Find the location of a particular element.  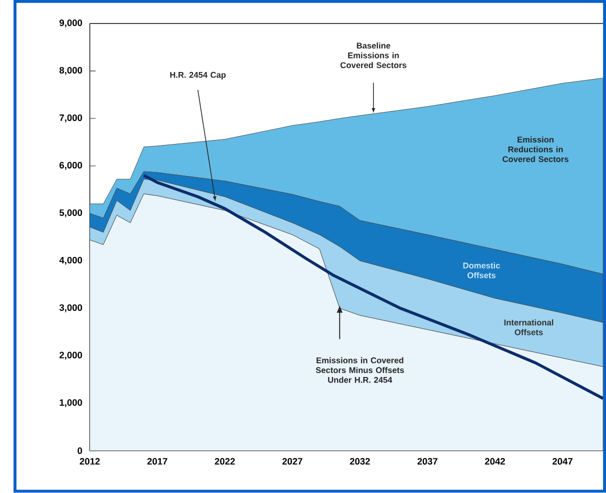

y-tick-label: 6,000 is located at coordinates (71, 166).